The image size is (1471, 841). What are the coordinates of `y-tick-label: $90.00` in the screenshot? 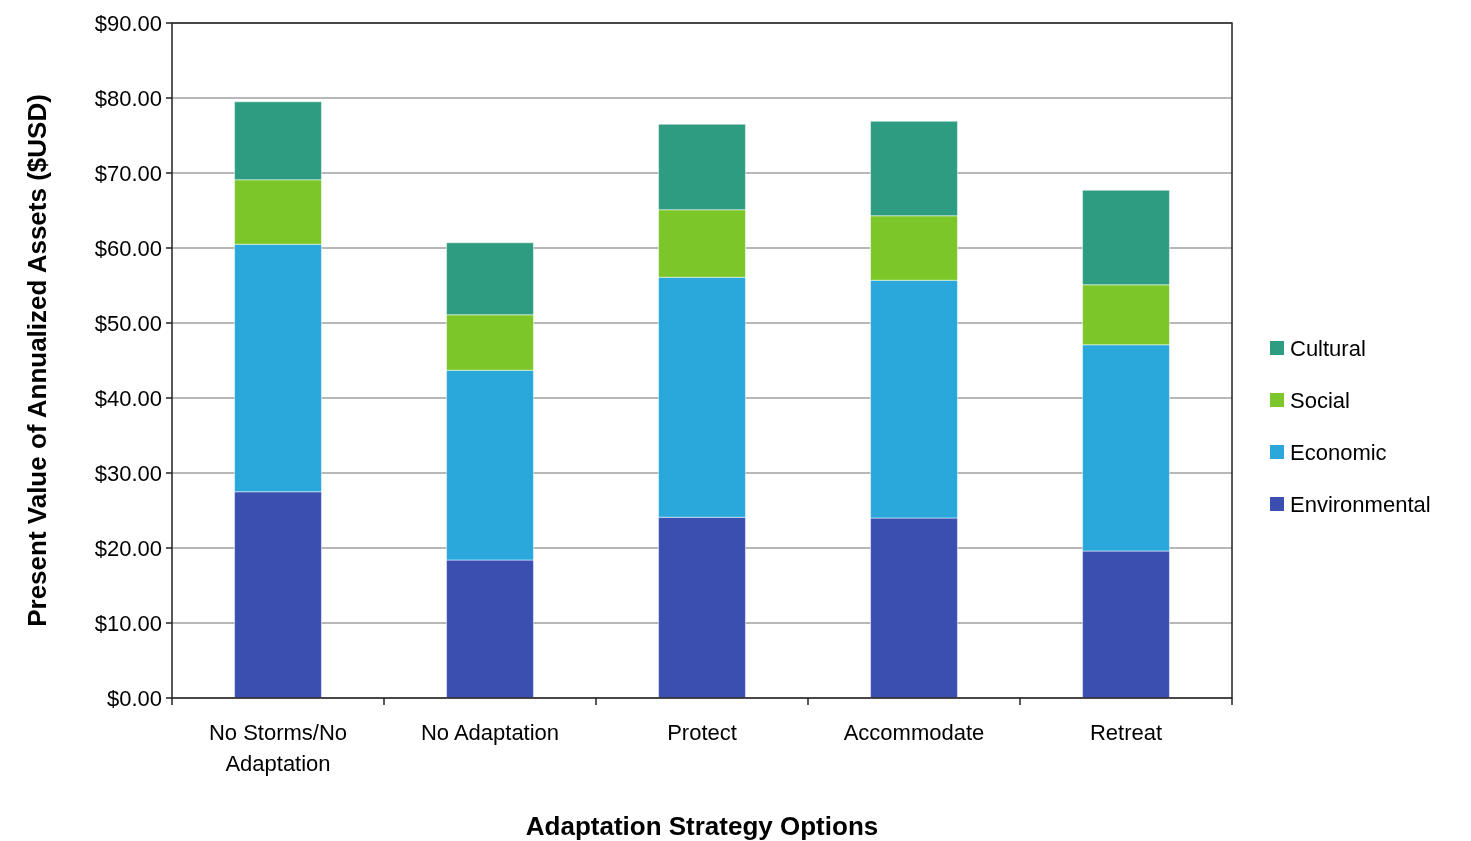 It's located at (128, 23).